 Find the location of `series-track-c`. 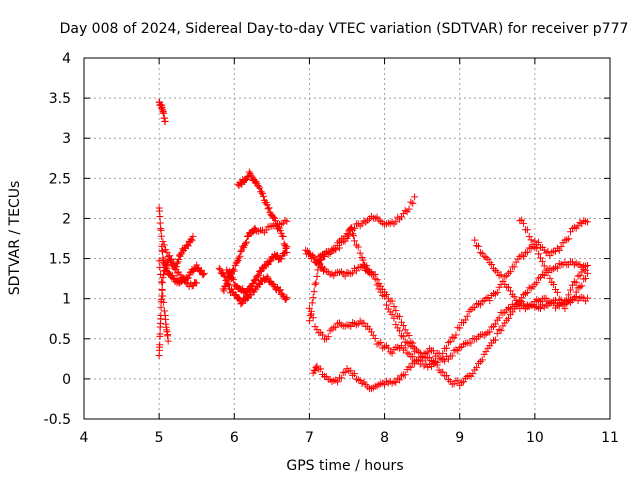

series-track-c is located at coordinates (163, 301).